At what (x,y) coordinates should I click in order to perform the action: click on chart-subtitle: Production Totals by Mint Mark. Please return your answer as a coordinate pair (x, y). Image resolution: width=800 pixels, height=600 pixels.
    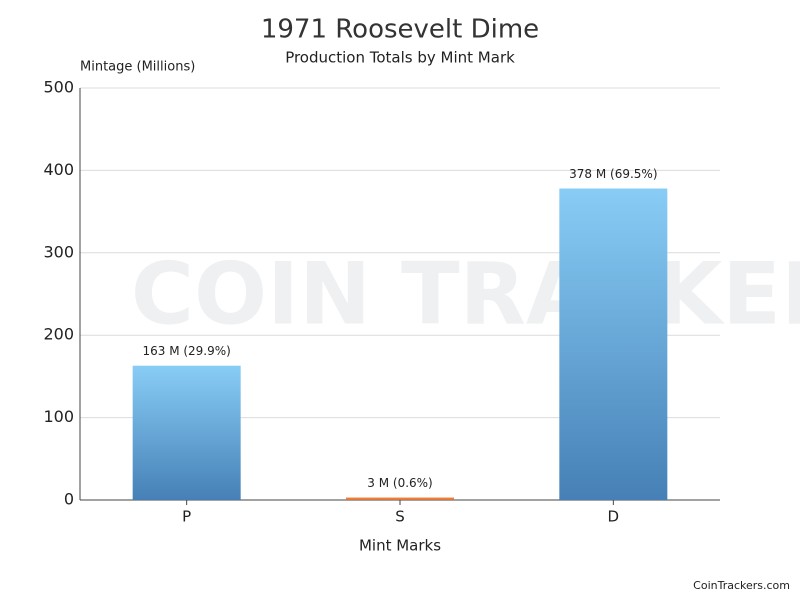
    Looking at the image, I should click on (400, 58).